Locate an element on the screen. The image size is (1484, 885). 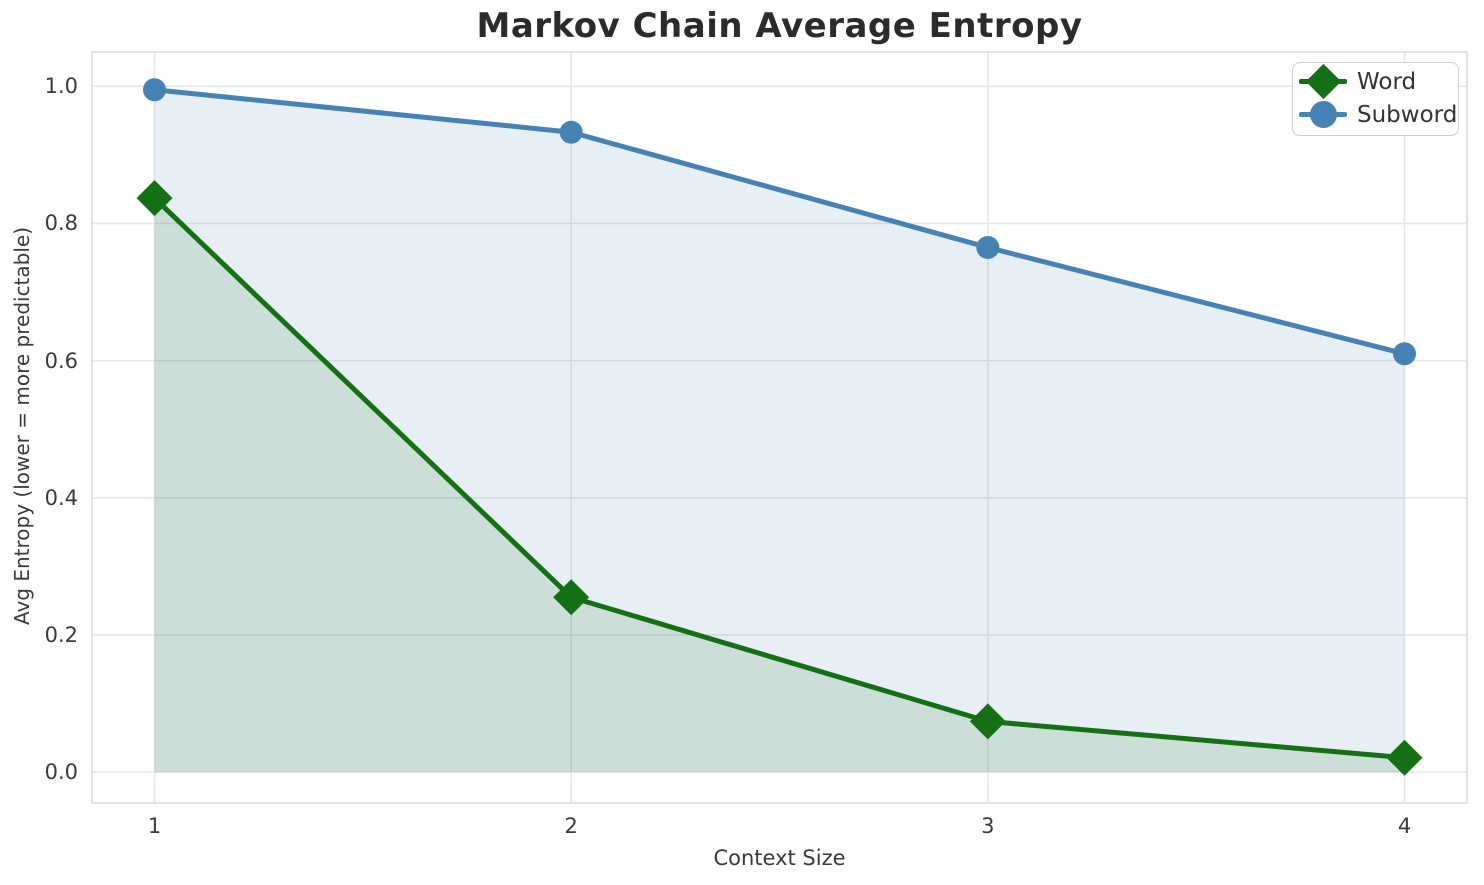
legend-item-subword: Subword is located at coordinates (1378, 114).